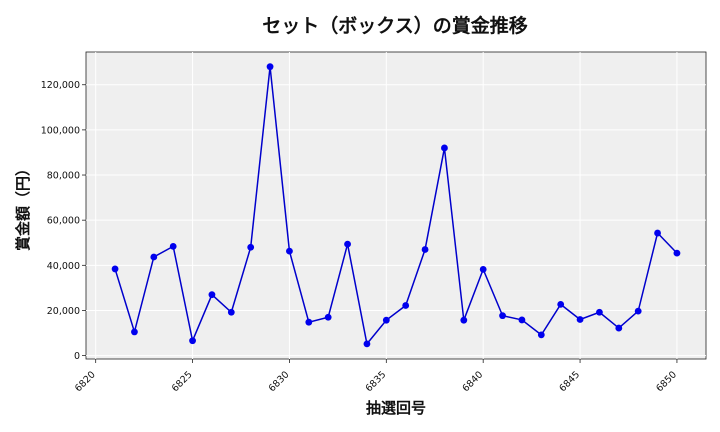  I want to click on x-tick-label: 6825, so click(182, 381).